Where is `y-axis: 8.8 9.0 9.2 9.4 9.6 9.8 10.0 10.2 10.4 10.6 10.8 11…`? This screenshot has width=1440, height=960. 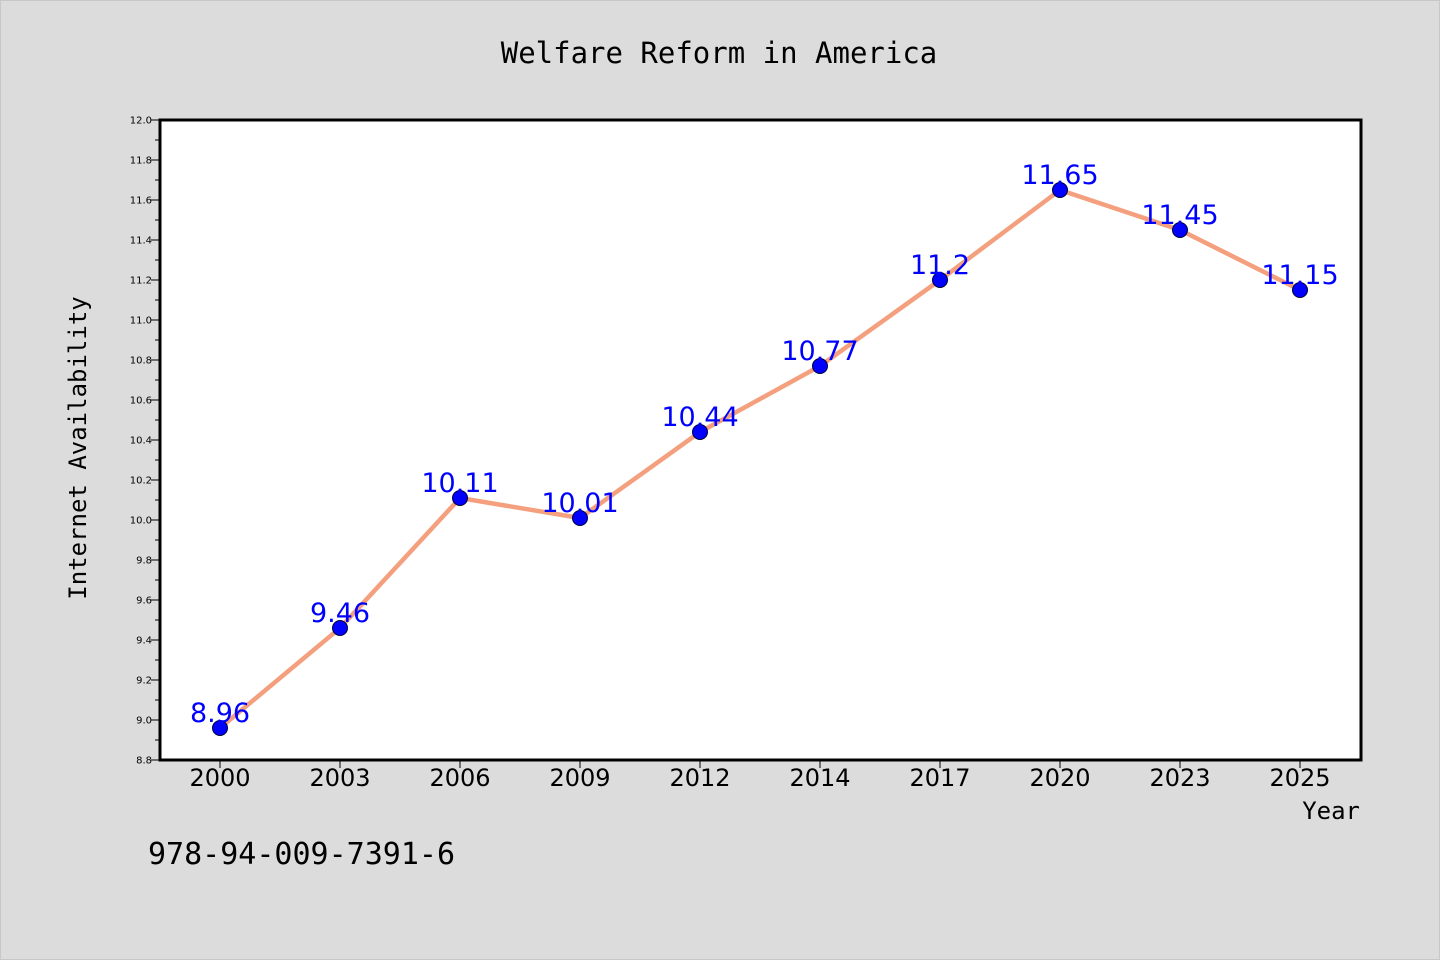 y-axis: 8.8 9.0 9.2 9.4 9.6 9.8 10.0 10.2 10.4 10.6 10.8 11… is located at coordinates (145, 441).